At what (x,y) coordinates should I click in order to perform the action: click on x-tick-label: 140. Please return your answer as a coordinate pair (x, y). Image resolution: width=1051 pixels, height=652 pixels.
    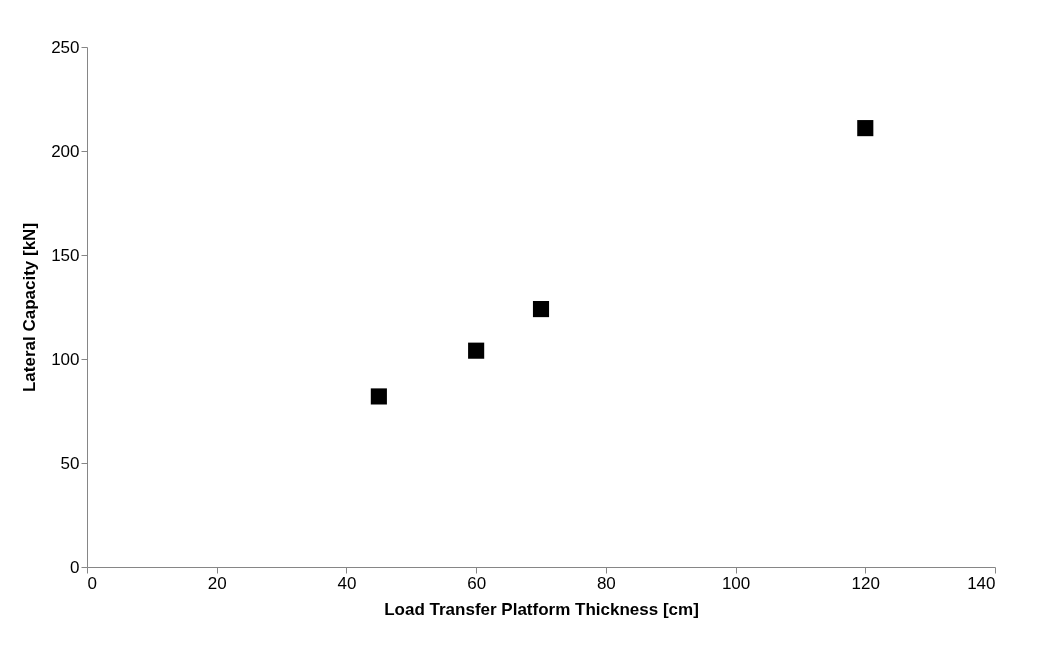
    Looking at the image, I should click on (981, 583).